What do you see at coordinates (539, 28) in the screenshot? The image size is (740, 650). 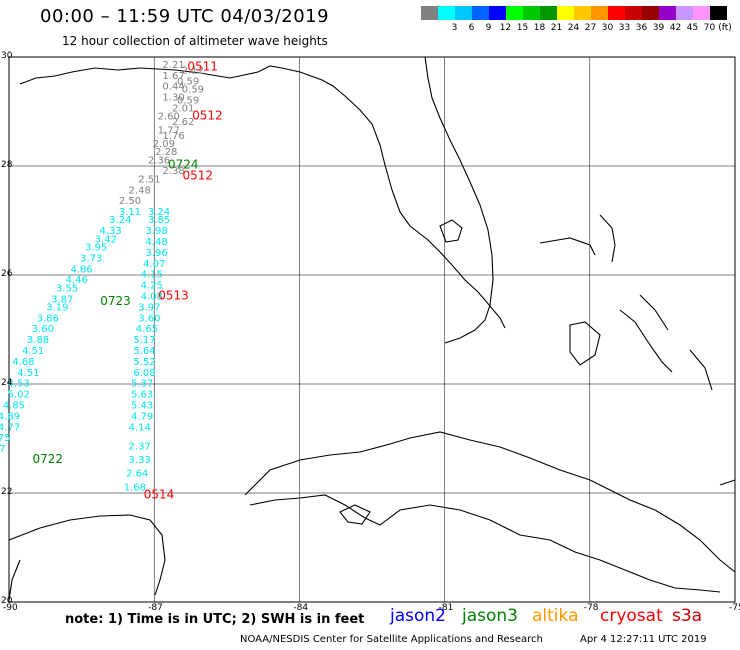 I see `scale-label: 18` at bounding box center [539, 28].